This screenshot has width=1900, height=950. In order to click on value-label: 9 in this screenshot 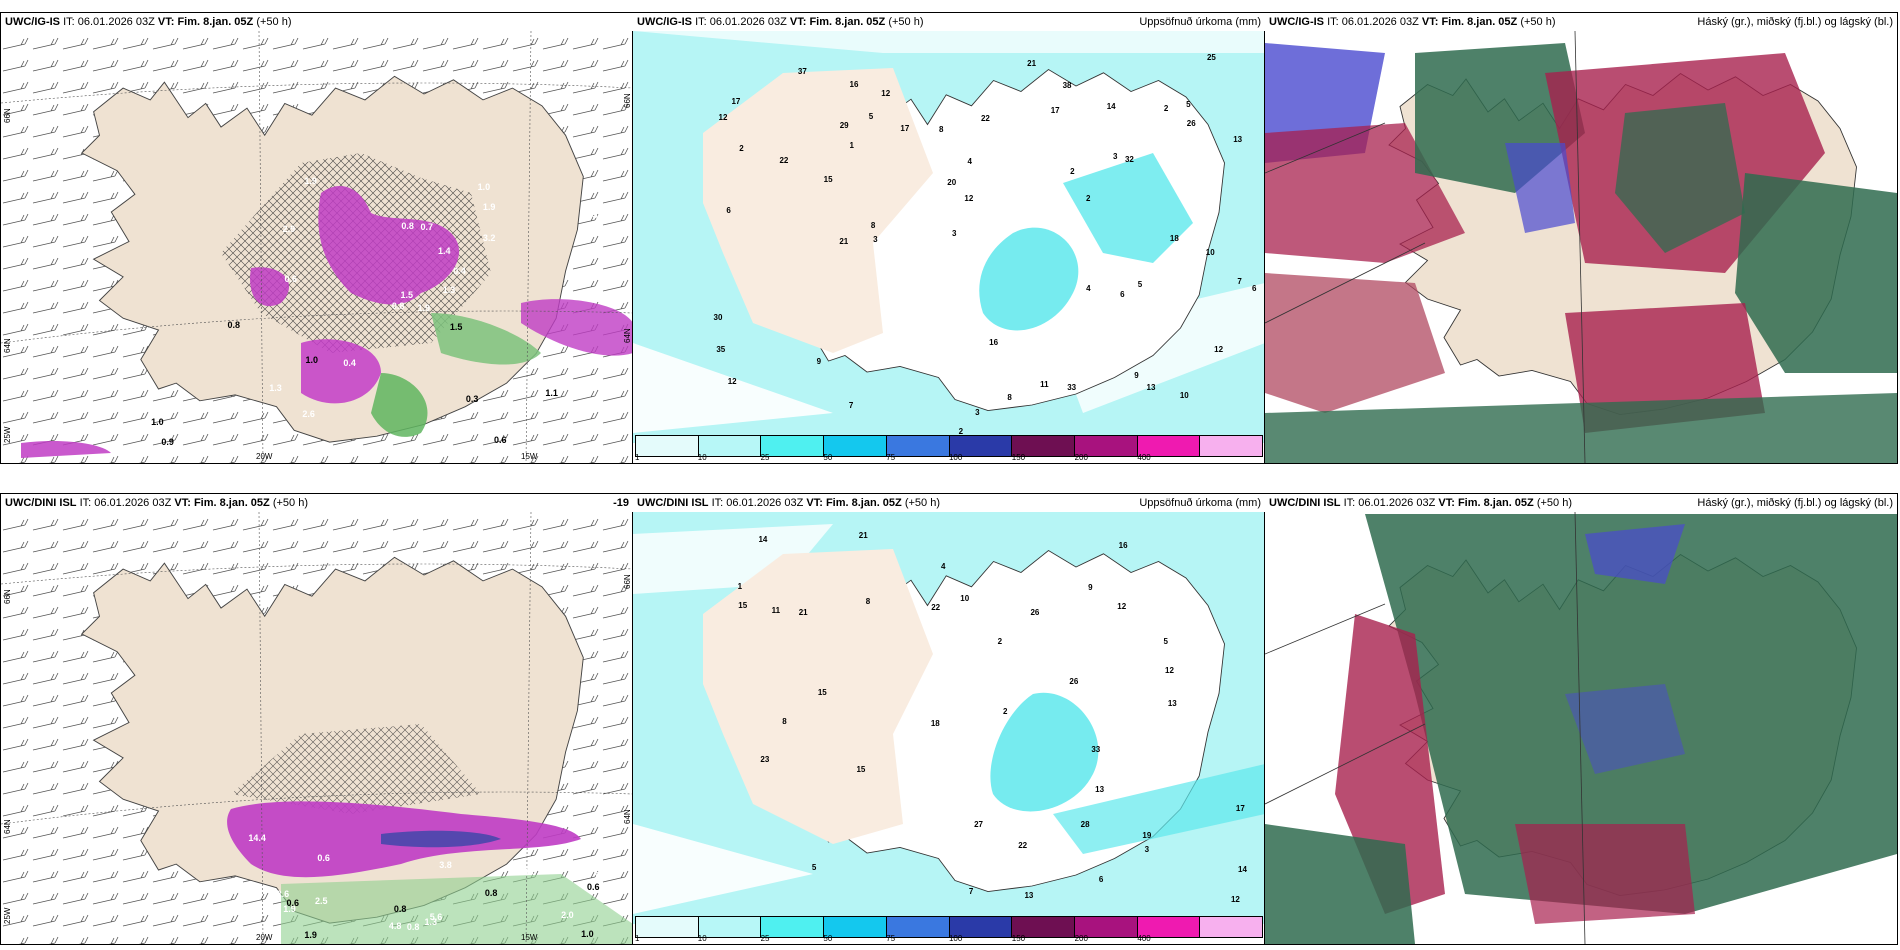, I will do `click(1090, 587)`.